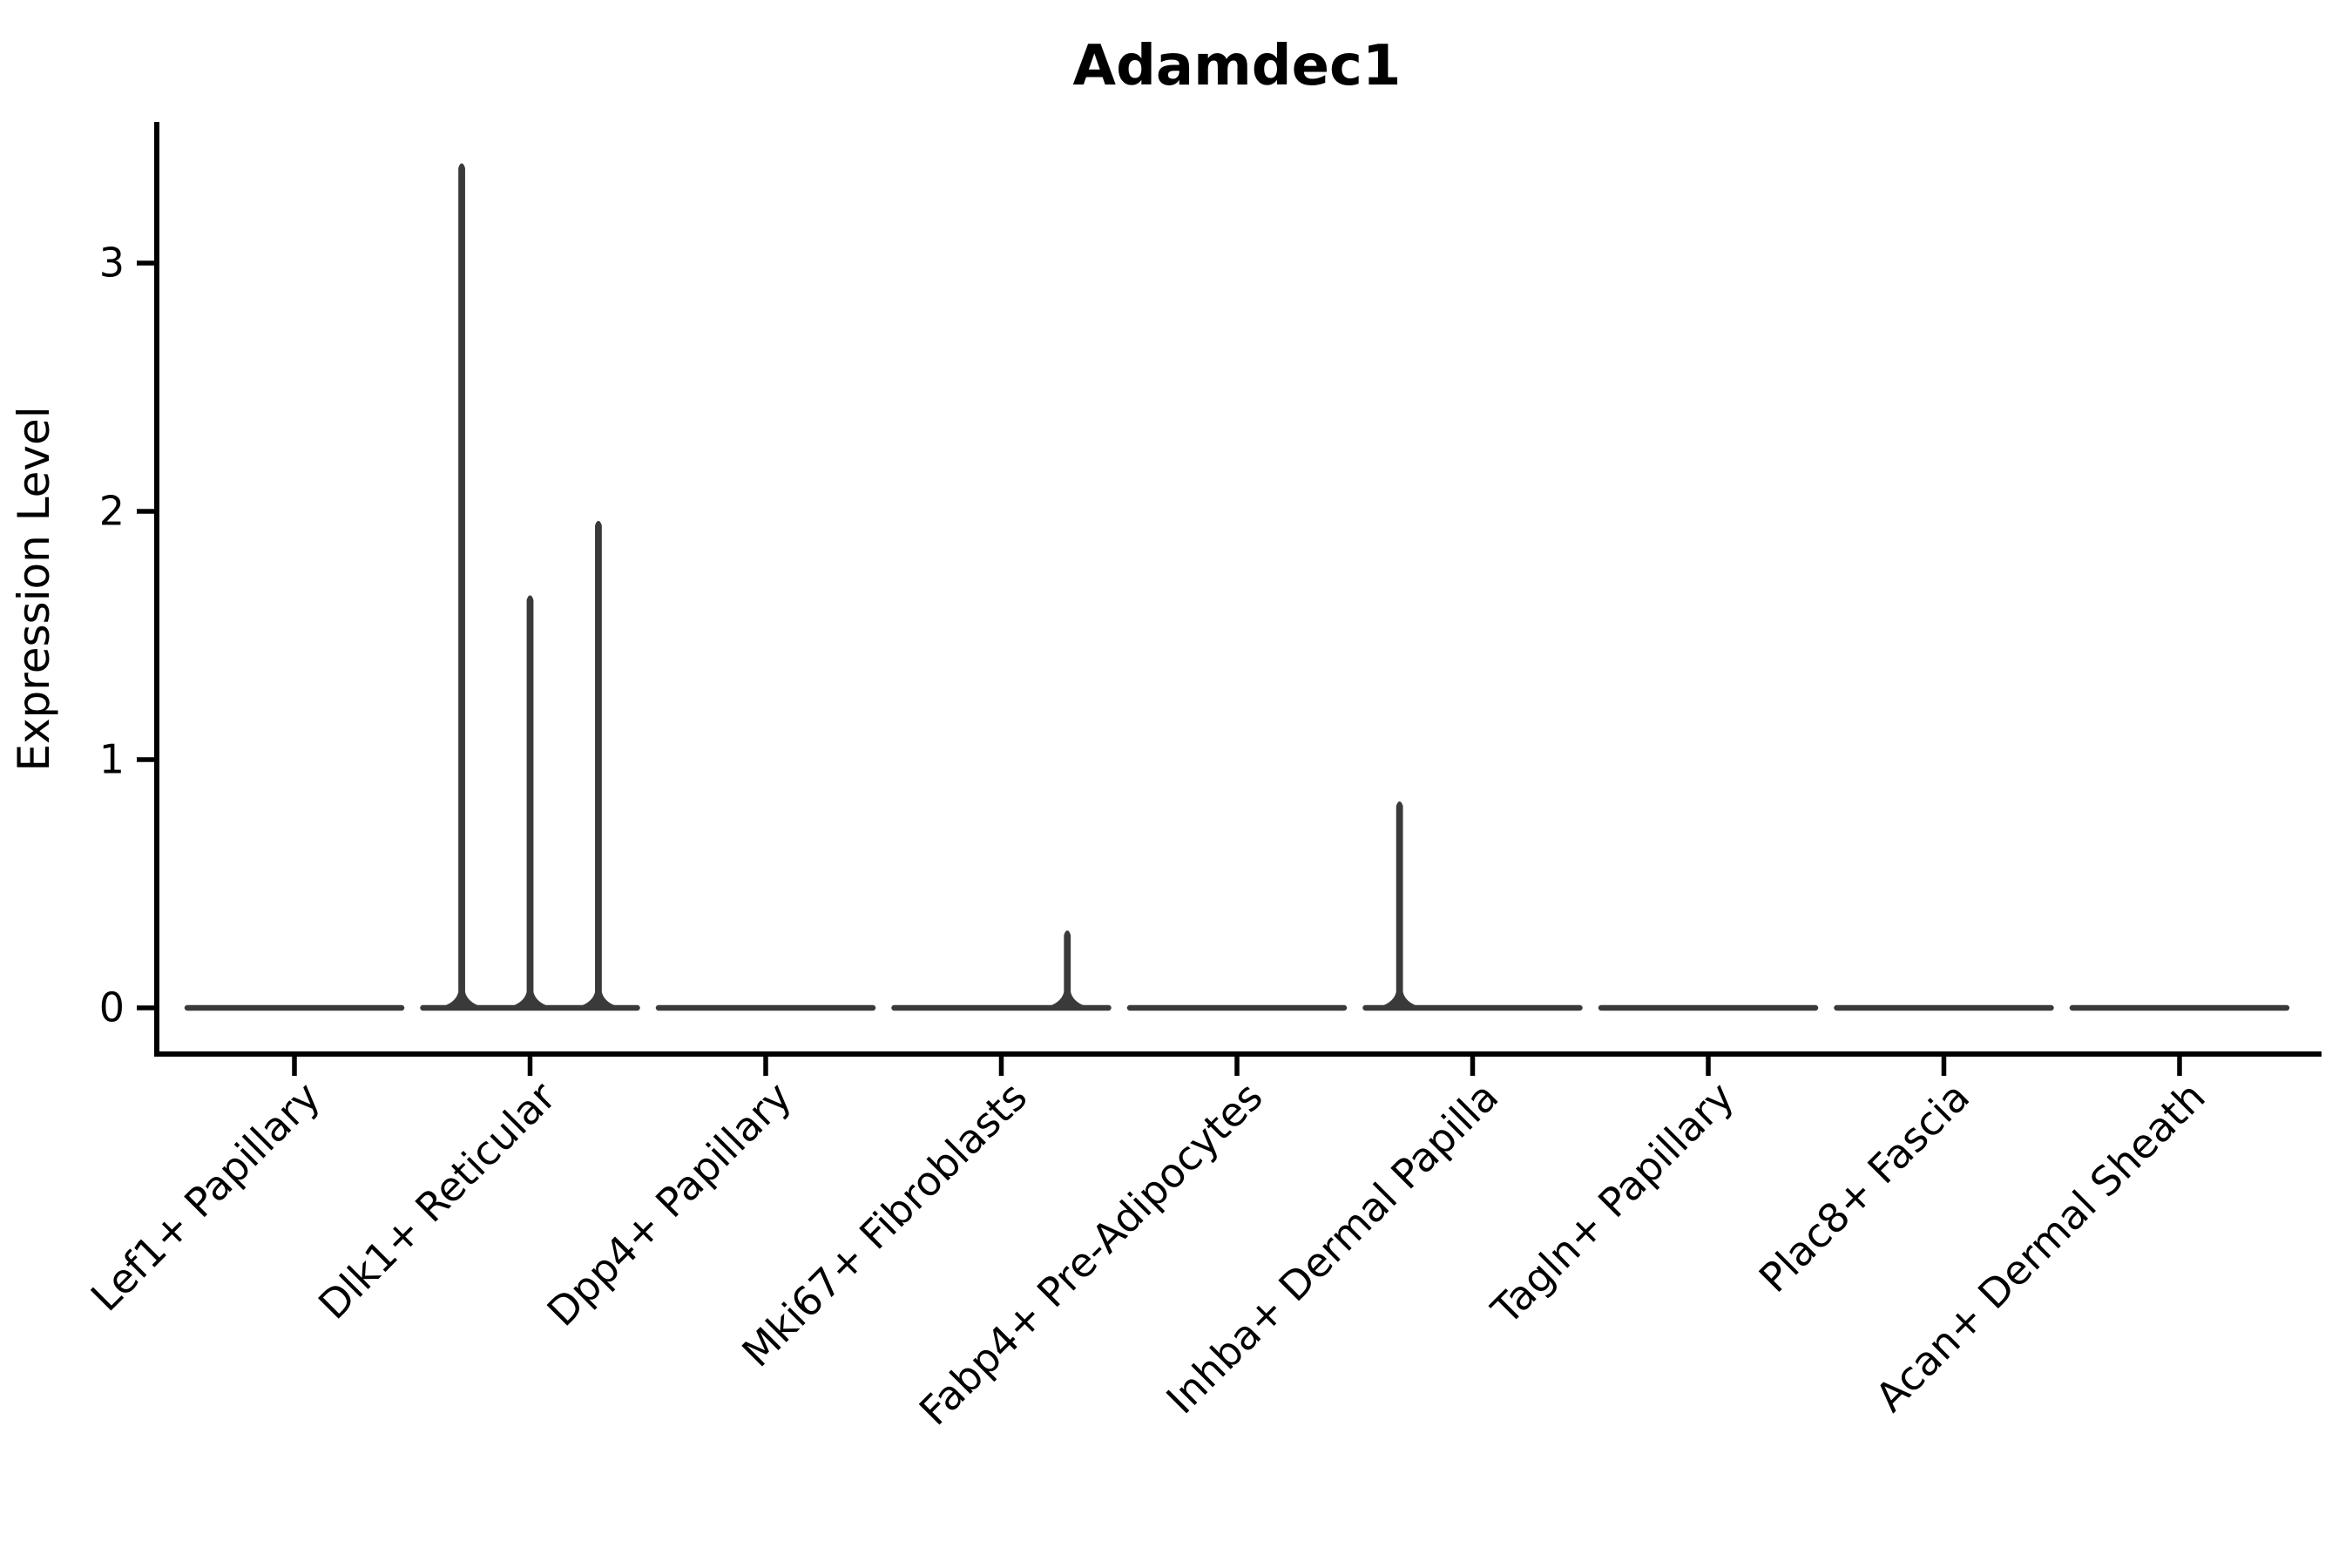  I want to click on y-tick-label: 3, so click(112, 263).